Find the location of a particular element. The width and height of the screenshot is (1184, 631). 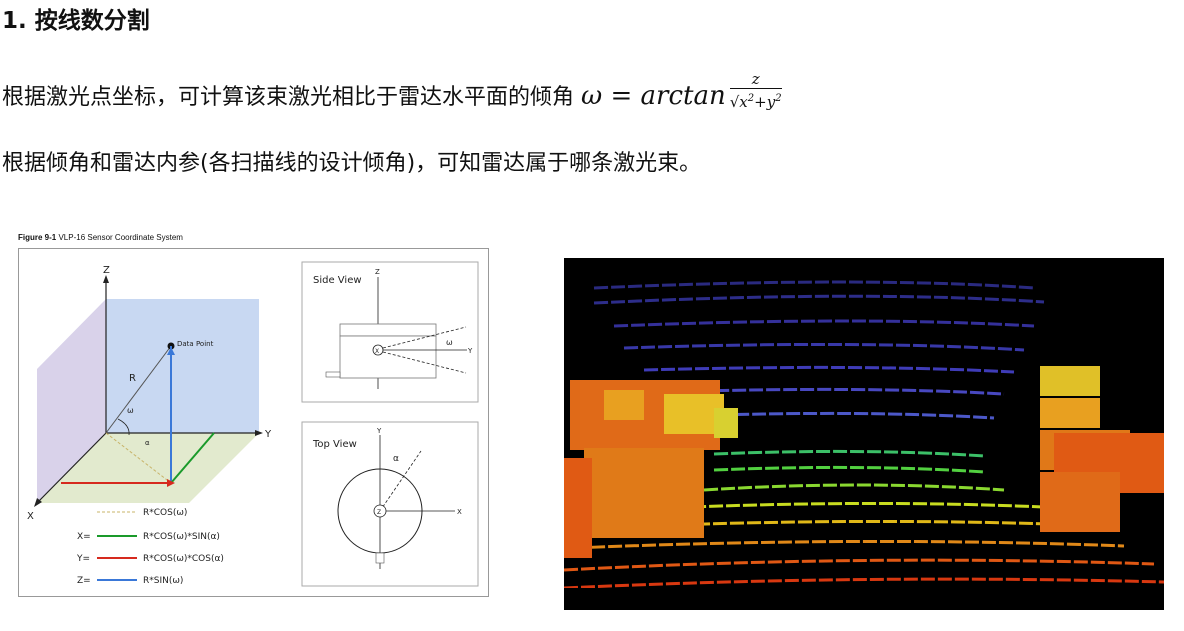

side-view-title: Side View is located at coordinates (337, 280).